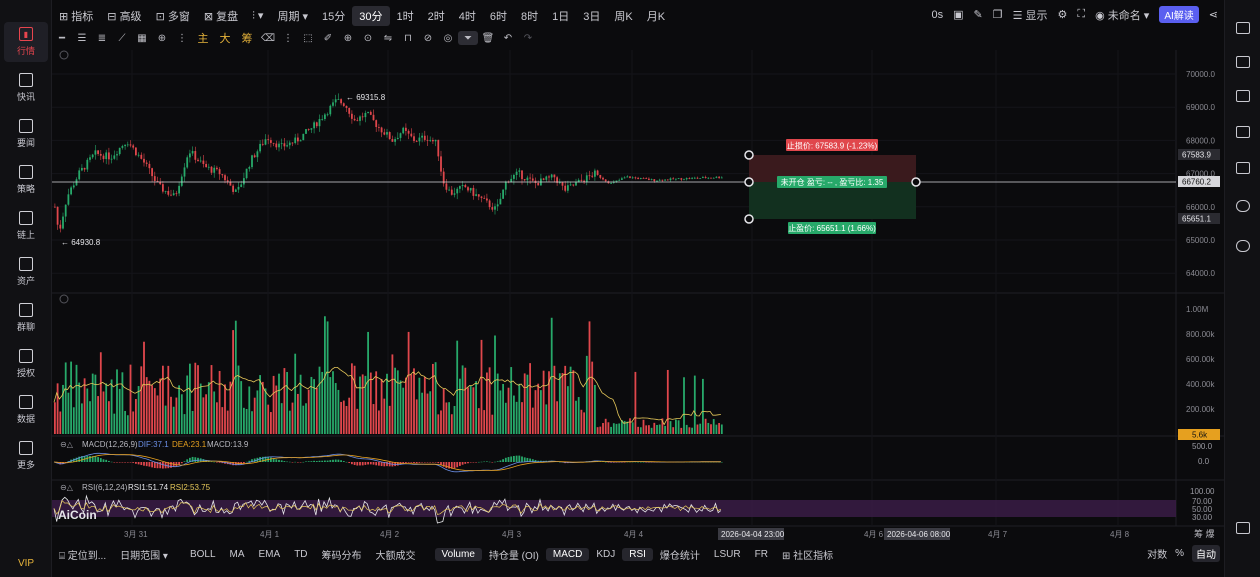 The width and height of the screenshot is (1260, 577). I want to click on order-book-icon, so click(1243, 28).